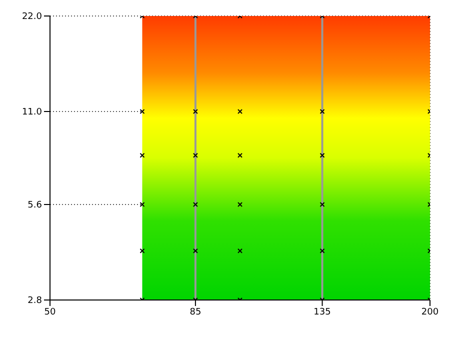  What do you see at coordinates (35, 301) in the screenshot?
I see `y-tick-label: 2.8` at bounding box center [35, 301].